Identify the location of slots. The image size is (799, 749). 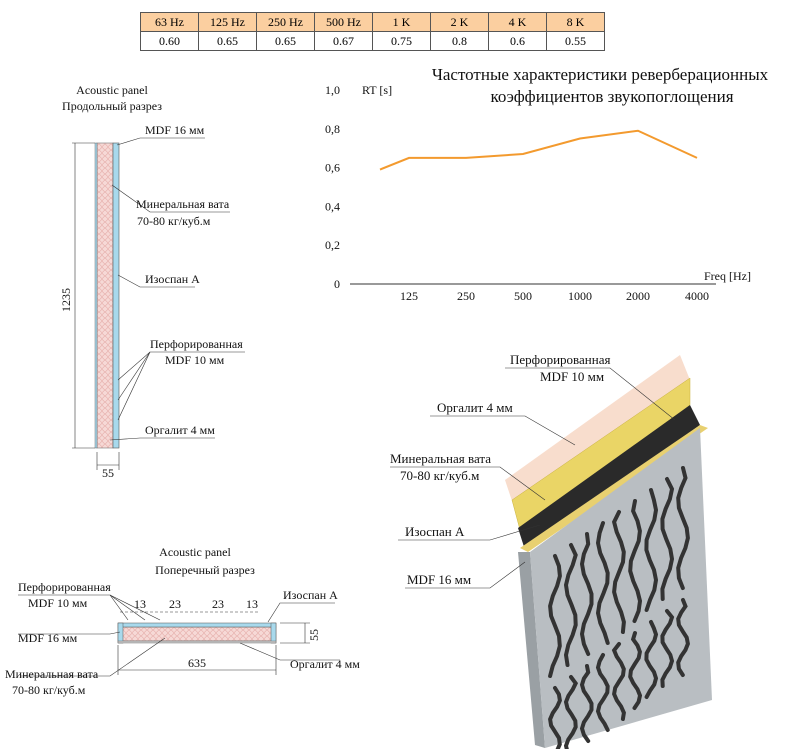
(619, 607).